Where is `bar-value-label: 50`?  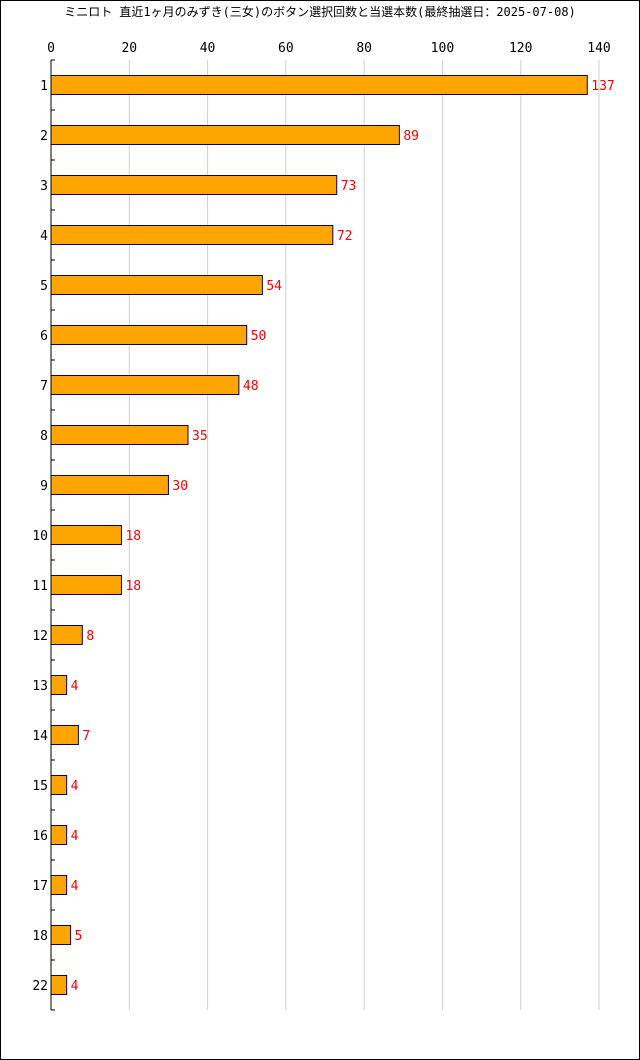
bar-value-label: 50 is located at coordinates (259, 336).